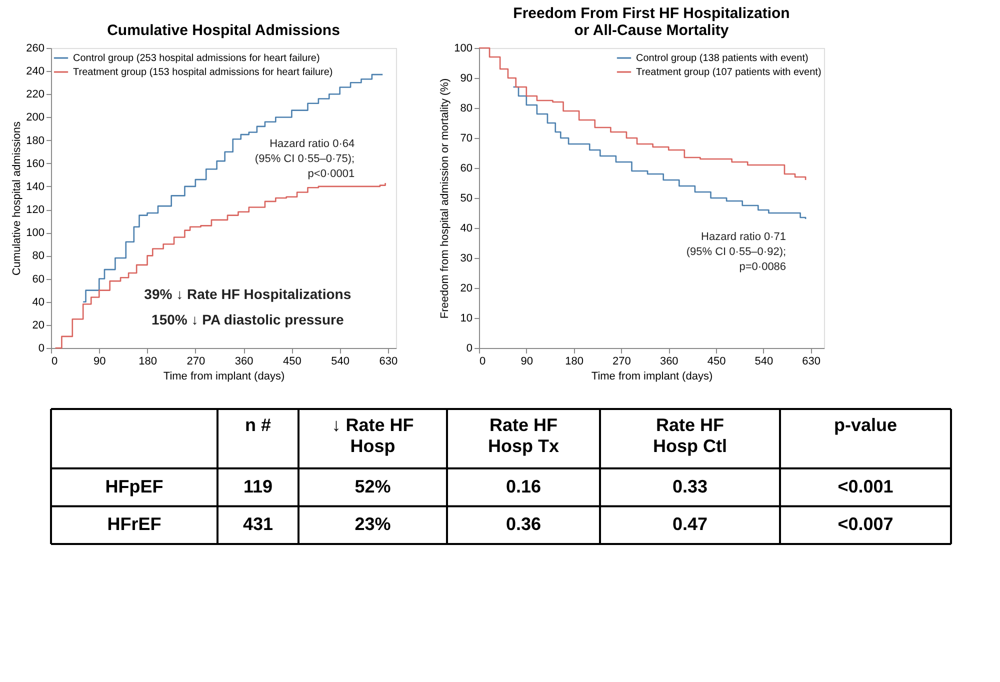 This screenshot has height=682, width=1000. I want to click on y-axis-title: Cumulative hospital admissions, so click(17, 198).